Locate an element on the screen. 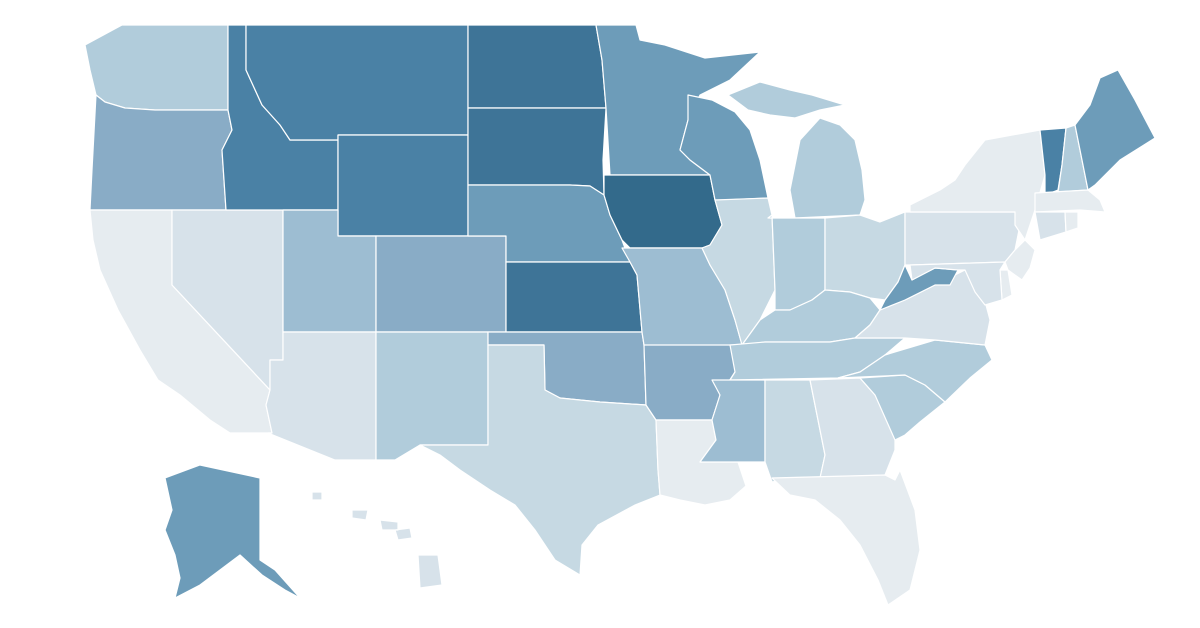 Image resolution: width=1200 pixels, height=628 pixels. state-nd is located at coordinates (537, 66).